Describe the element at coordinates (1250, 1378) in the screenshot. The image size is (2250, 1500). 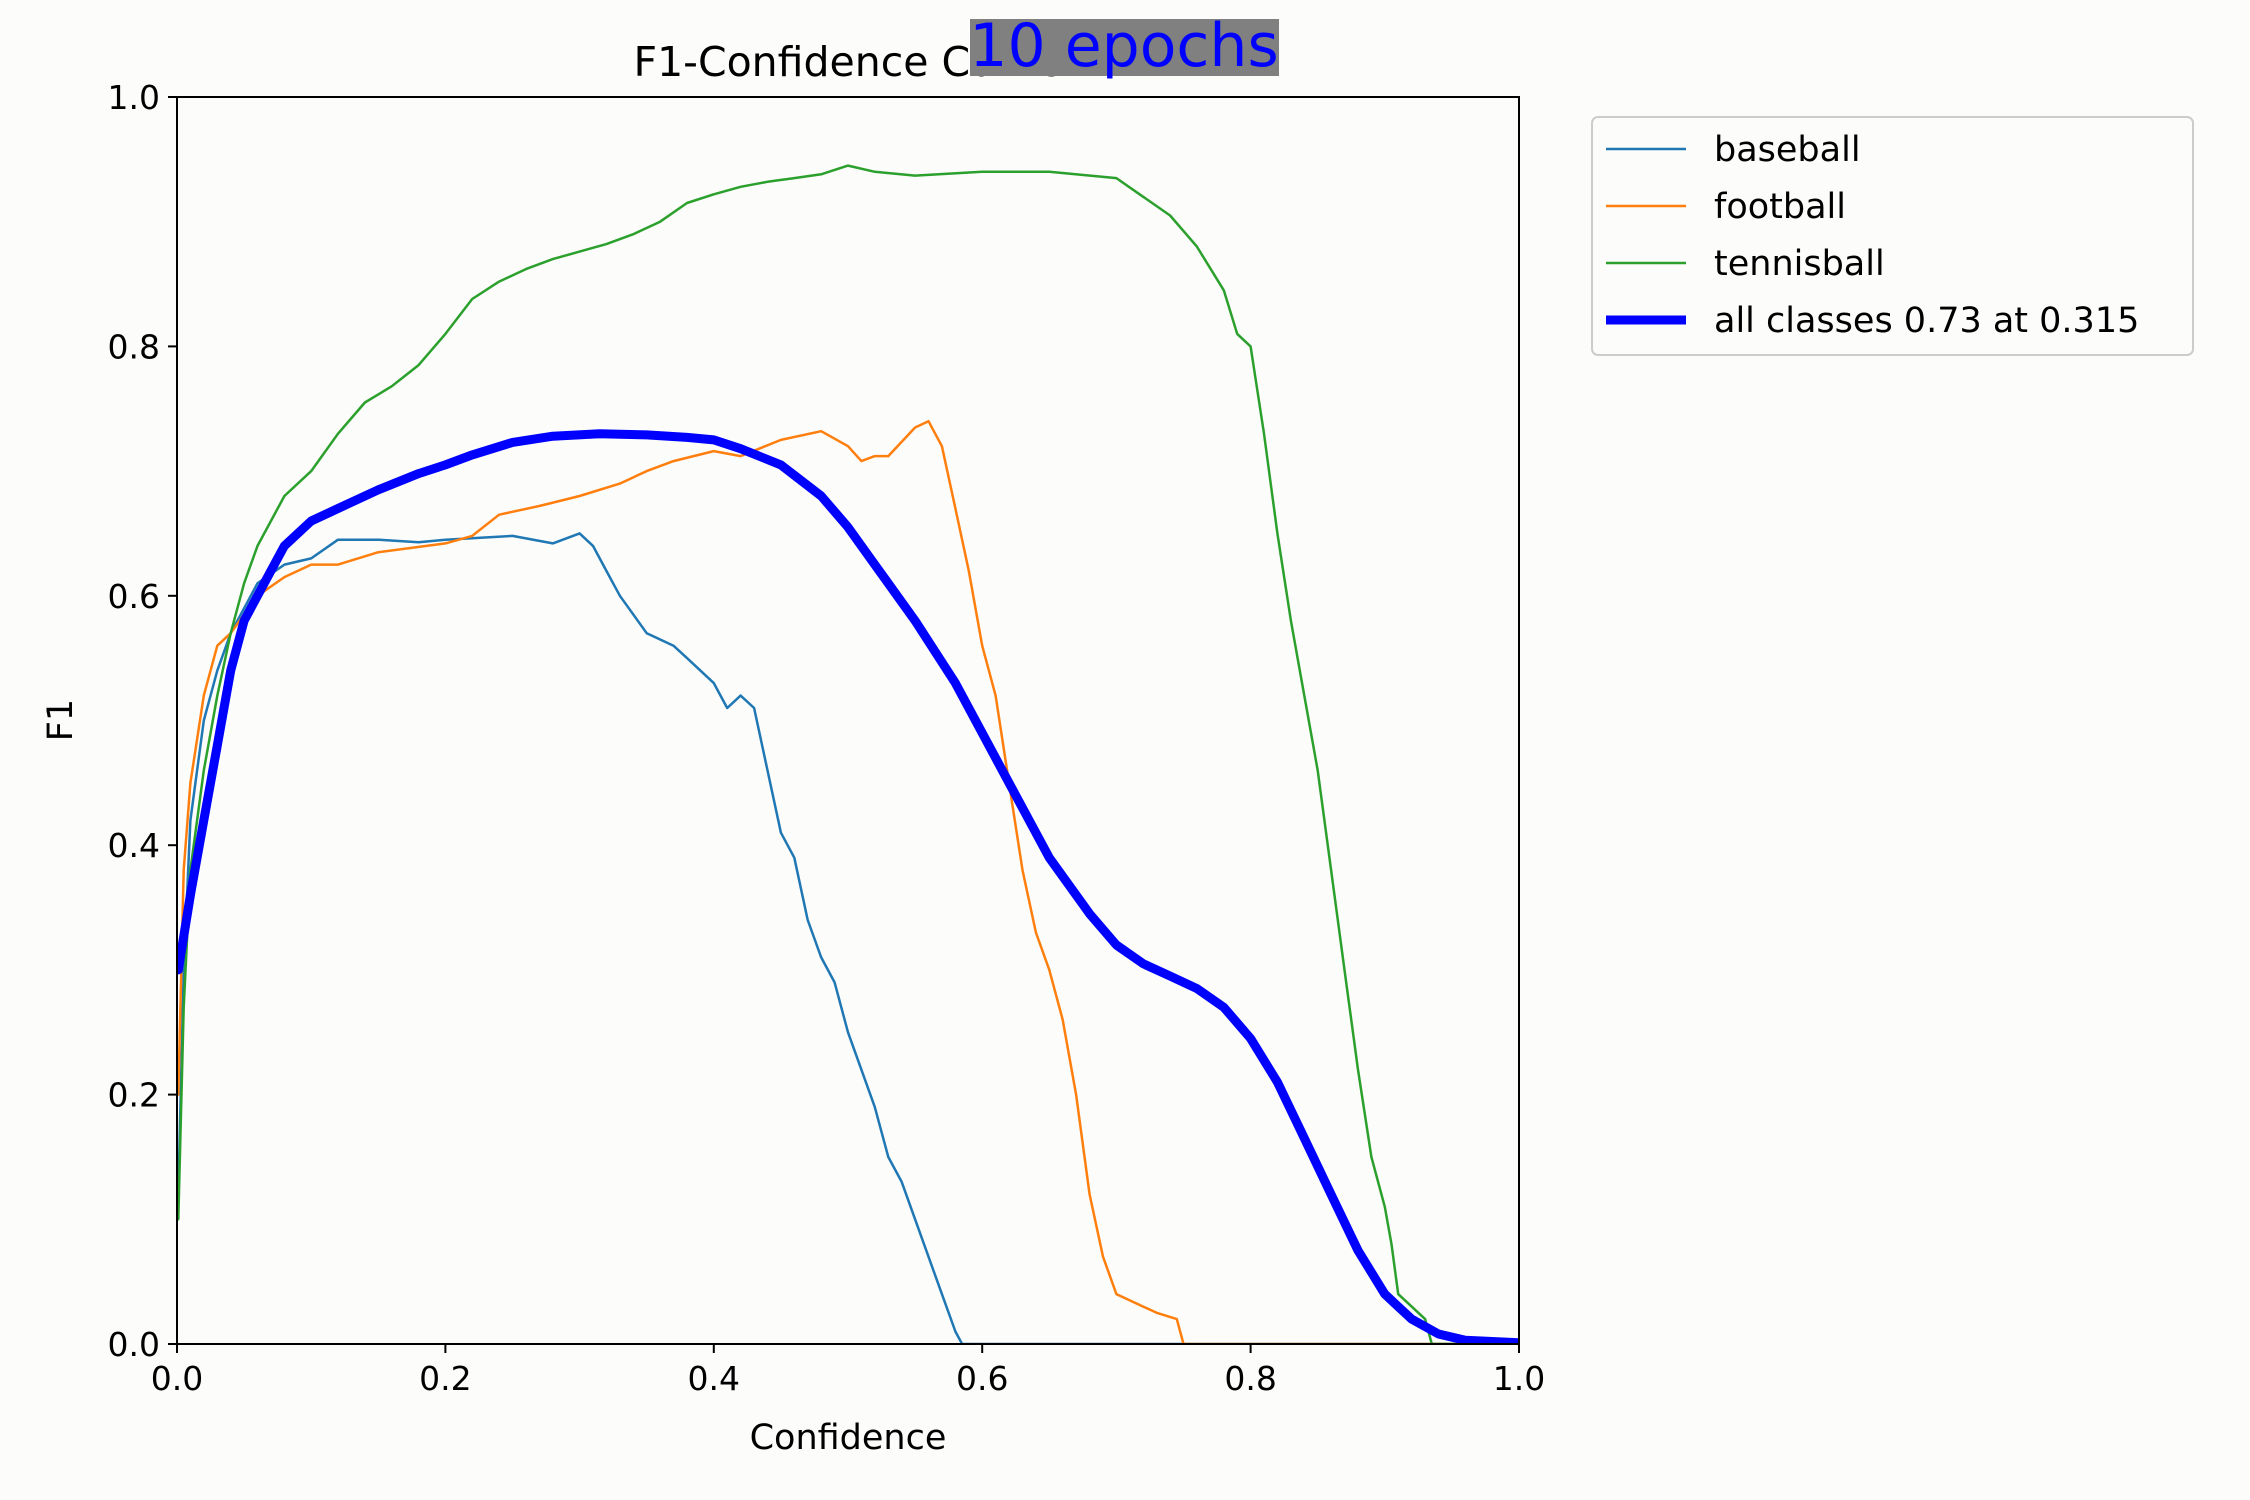
I see `x-tick-label: 0.8` at that location.